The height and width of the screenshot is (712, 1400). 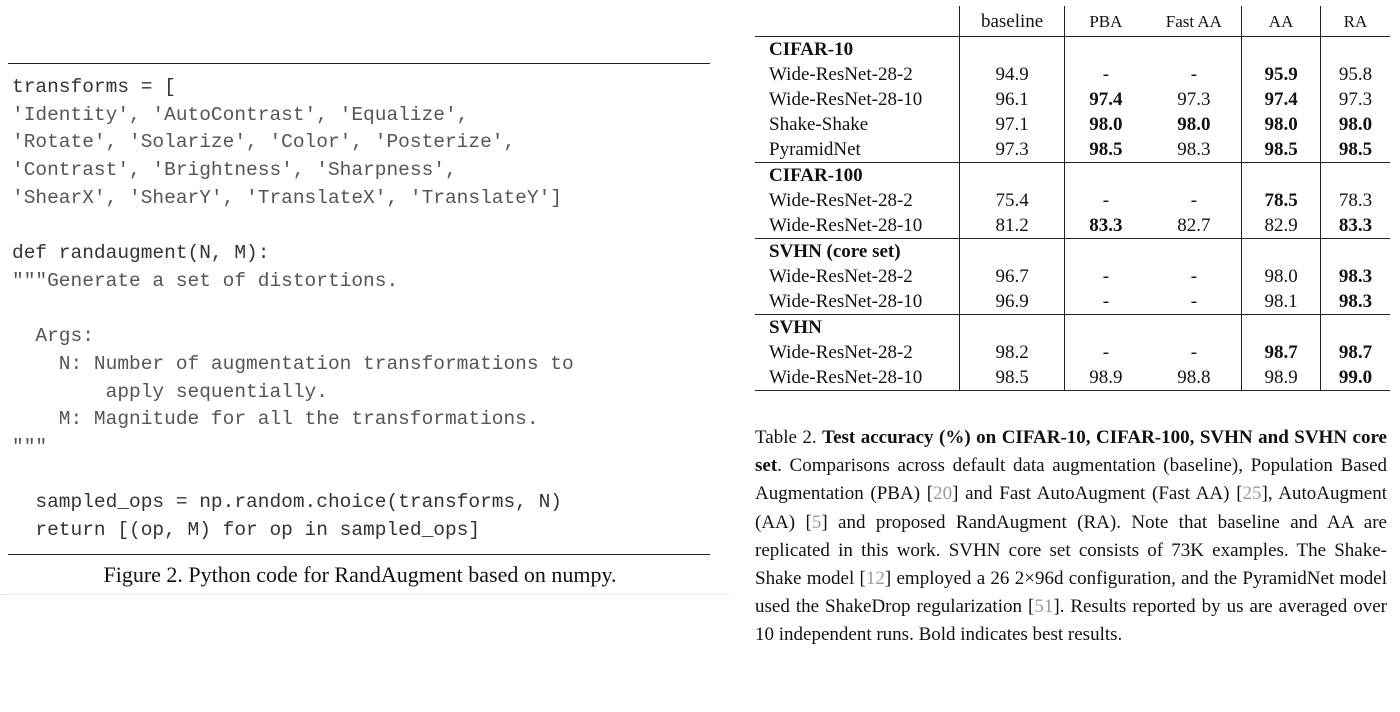 I want to click on accuracy-cell: 97.1, so click(x=1012, y=124).